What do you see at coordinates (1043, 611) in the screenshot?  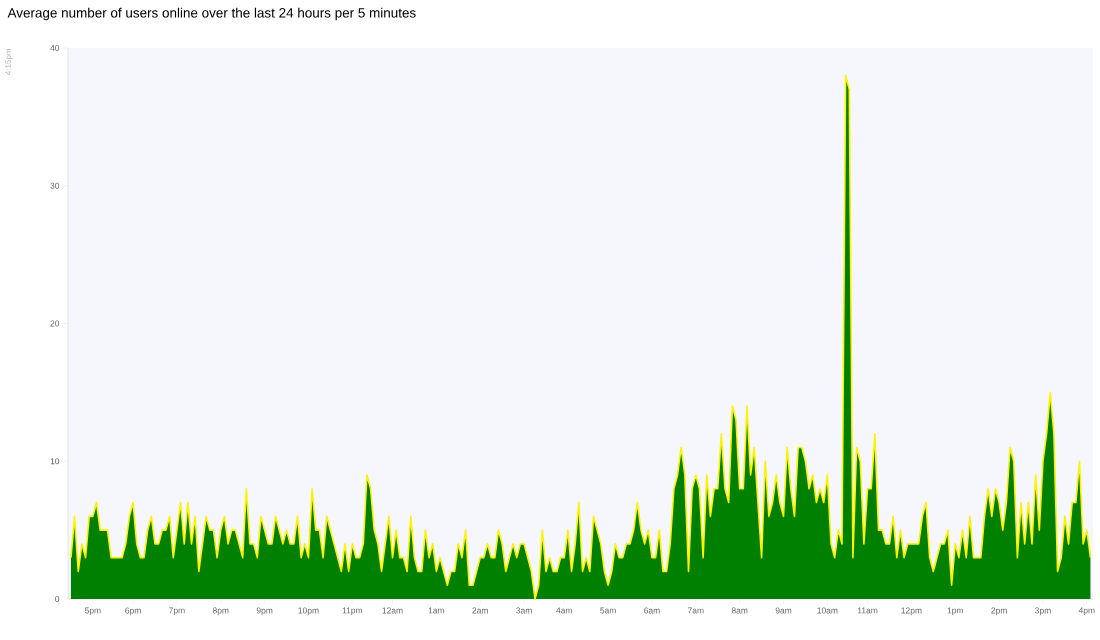 I see `x-tick-label: 3pm` at bounding box center [1043, 611].